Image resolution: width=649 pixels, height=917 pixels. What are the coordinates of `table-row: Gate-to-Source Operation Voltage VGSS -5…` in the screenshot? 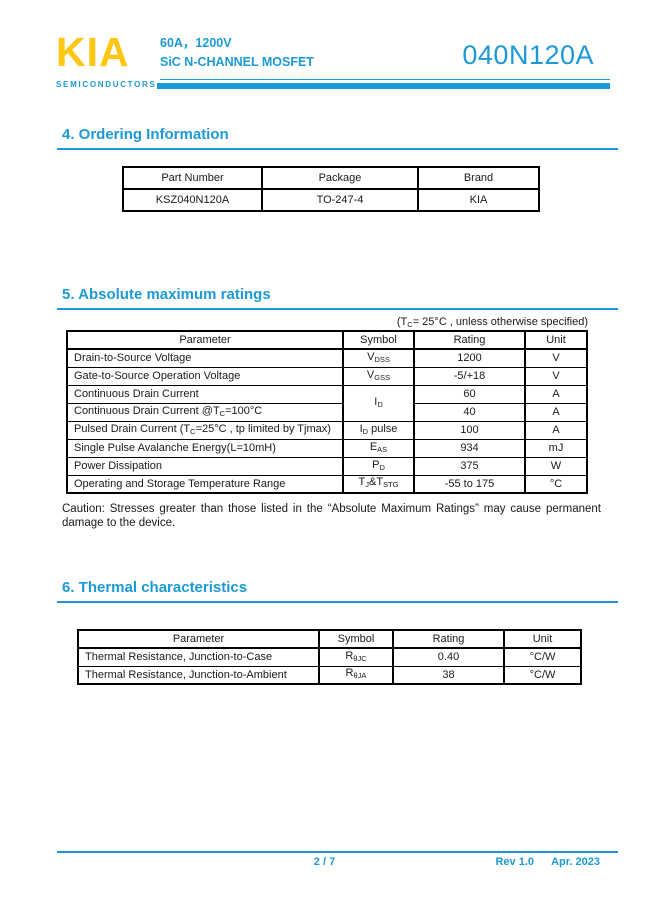 It's located at (327, 376).